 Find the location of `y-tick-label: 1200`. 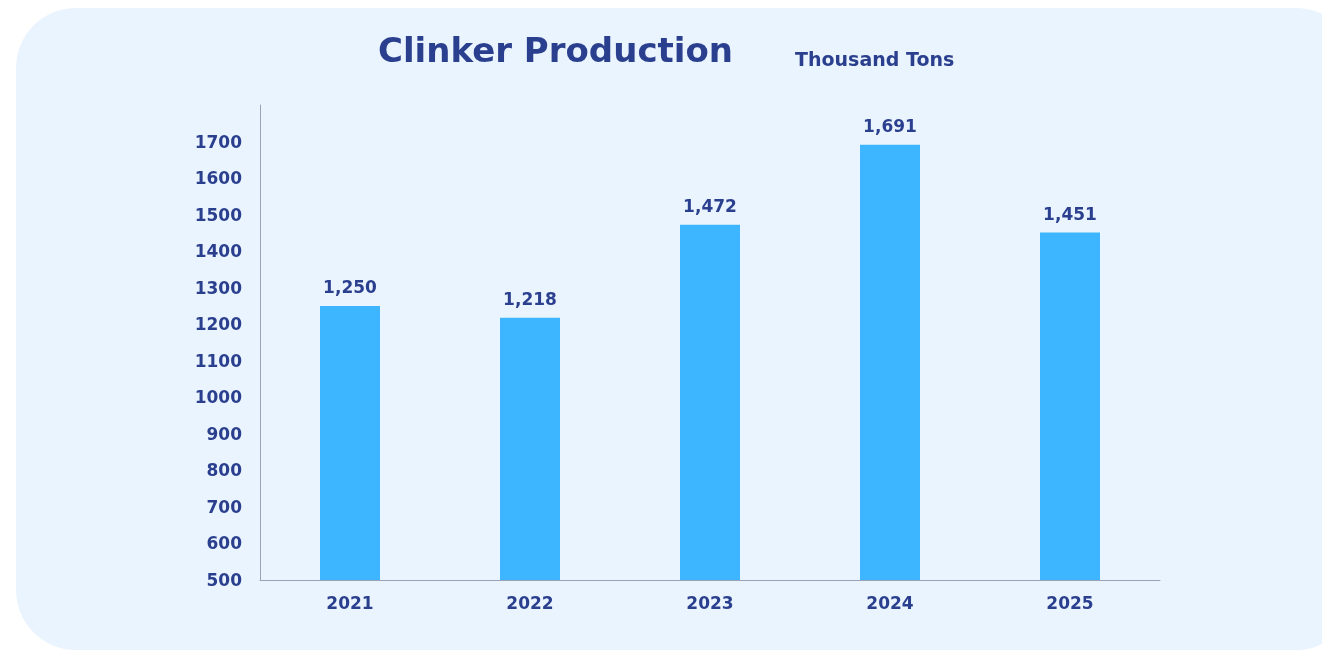

y-tick-label: 1200 is located at coordinates (218, 324).